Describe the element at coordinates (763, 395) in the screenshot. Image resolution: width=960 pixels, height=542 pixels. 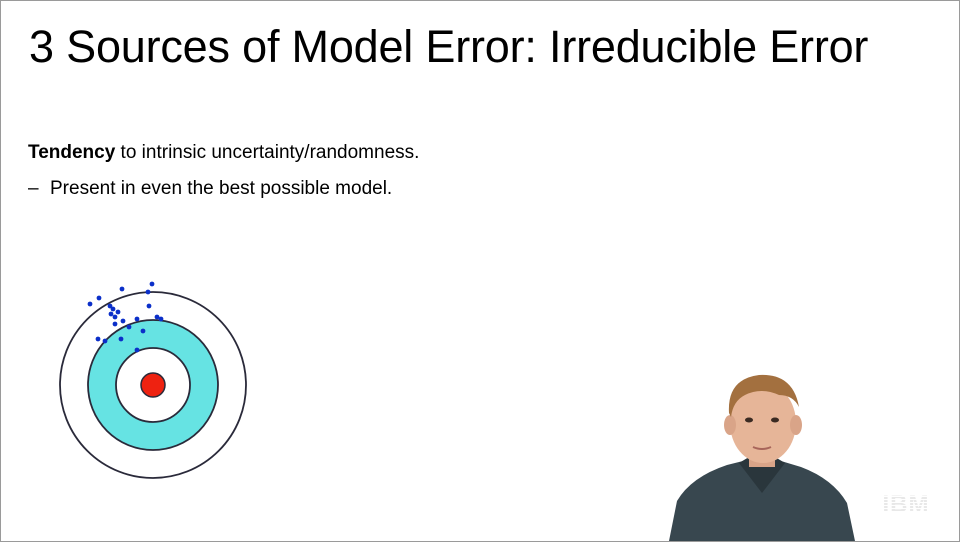
I see `presenter-hair` at that location.